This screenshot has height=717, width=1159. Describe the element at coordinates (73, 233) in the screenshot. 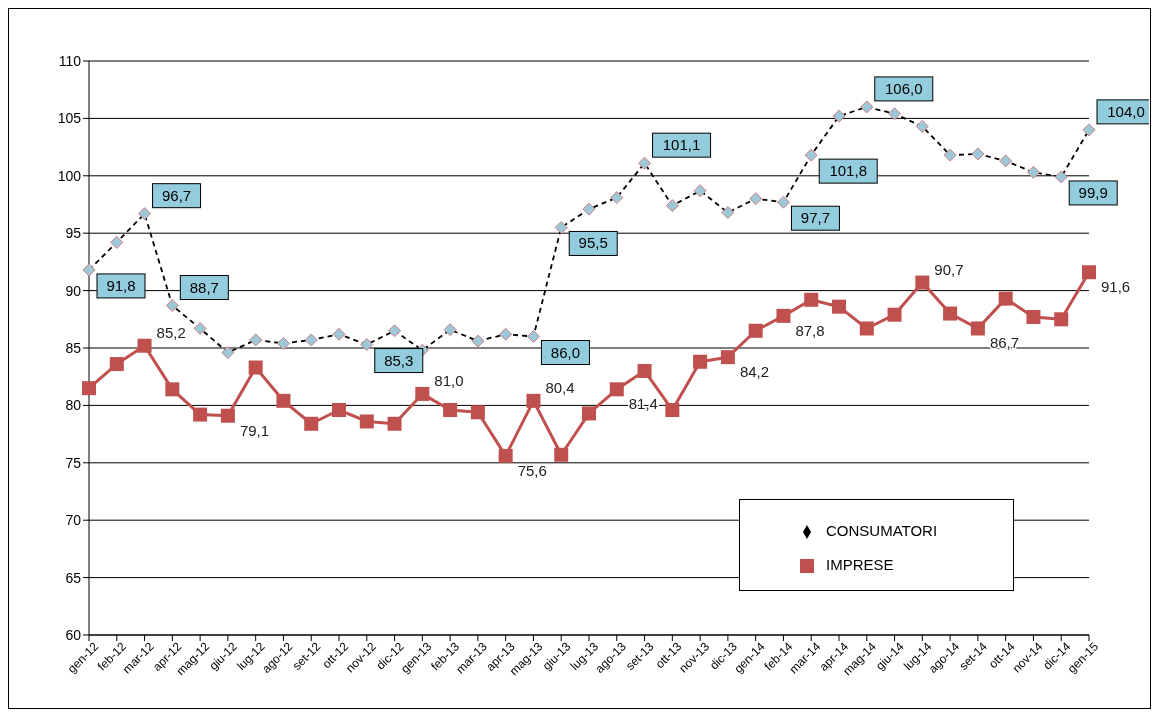

I see `y-tick-label: 95` at that location.